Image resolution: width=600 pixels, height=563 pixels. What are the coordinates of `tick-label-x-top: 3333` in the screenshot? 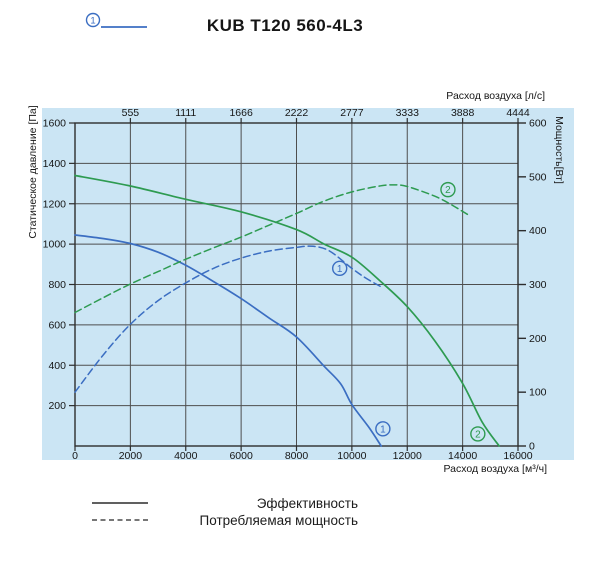 It's located at (408, 113).